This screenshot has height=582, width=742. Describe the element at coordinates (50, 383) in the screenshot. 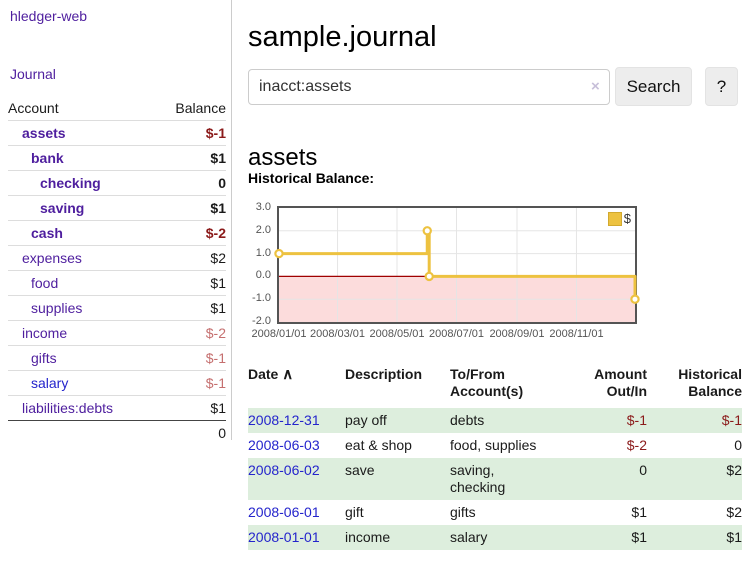

I see `sidebar-account-link: salary` at that location.